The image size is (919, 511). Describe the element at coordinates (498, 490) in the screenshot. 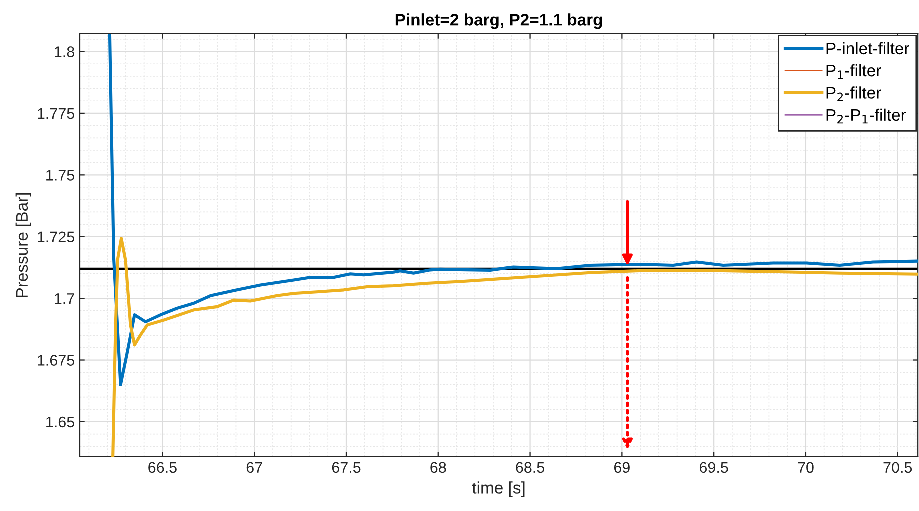

I see `x-axis-title: time [s]` at that location.